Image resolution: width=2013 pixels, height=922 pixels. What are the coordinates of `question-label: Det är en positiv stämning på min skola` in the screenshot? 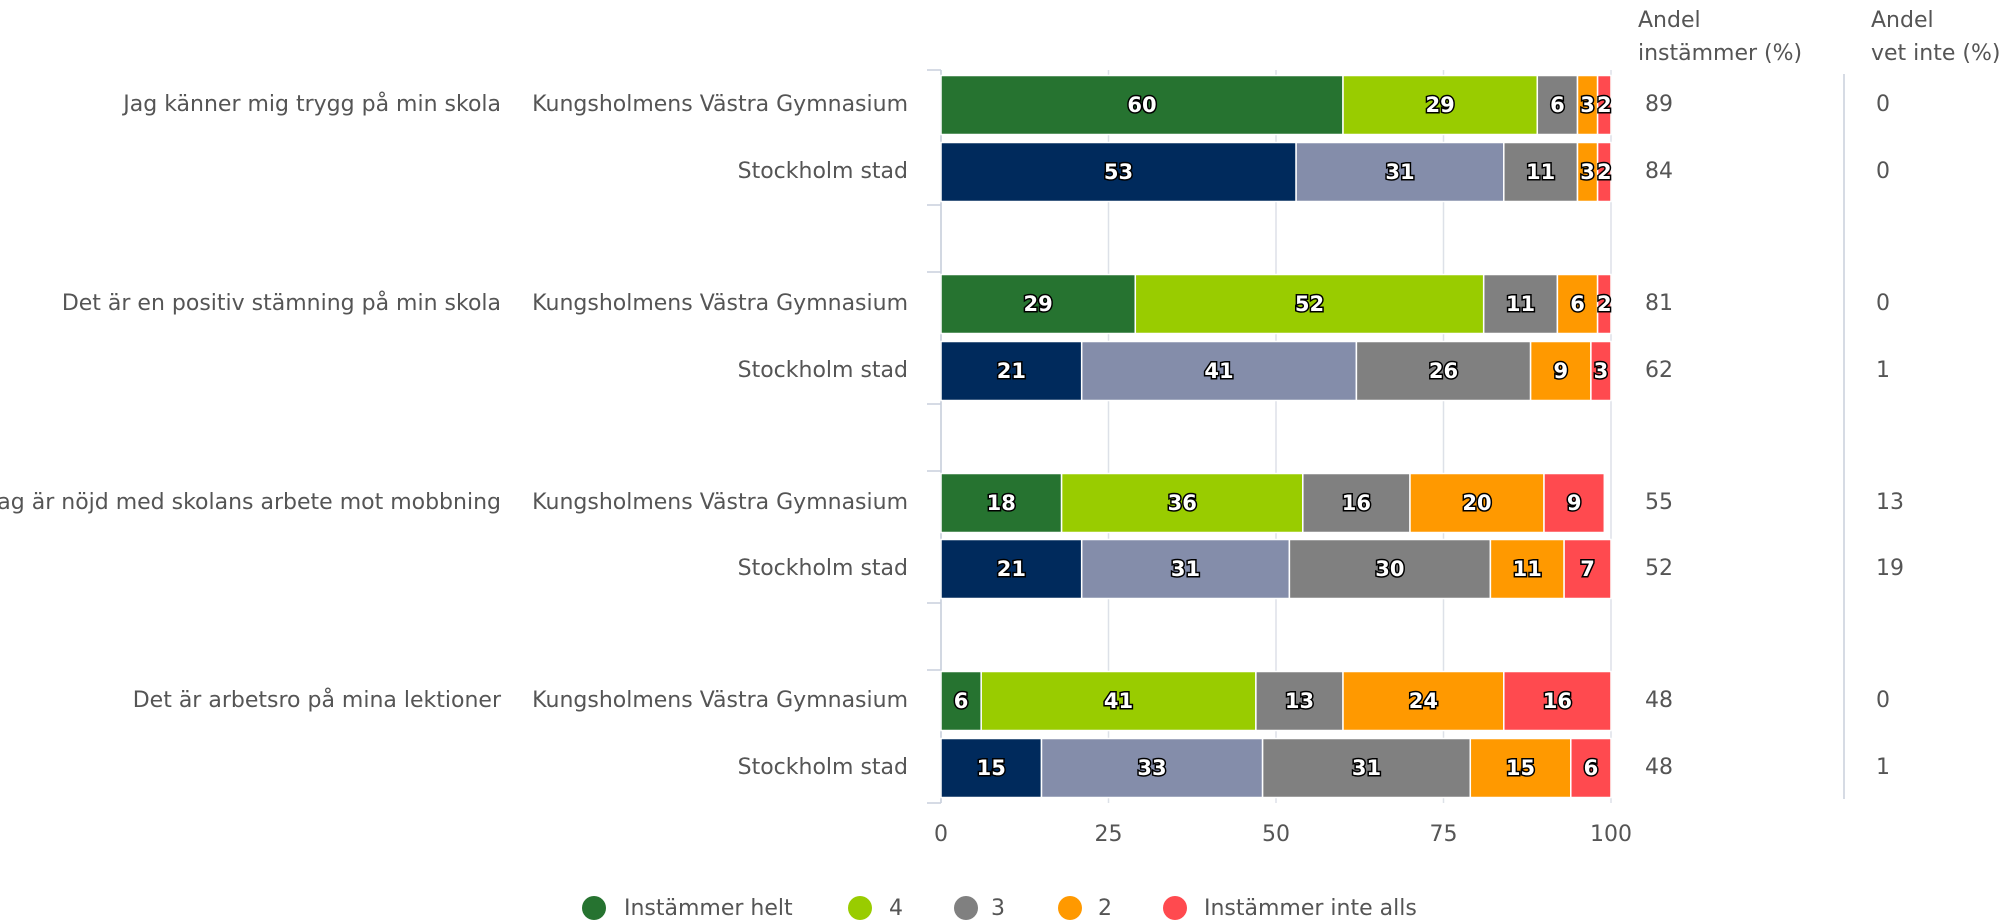 It's located at (281, 303).